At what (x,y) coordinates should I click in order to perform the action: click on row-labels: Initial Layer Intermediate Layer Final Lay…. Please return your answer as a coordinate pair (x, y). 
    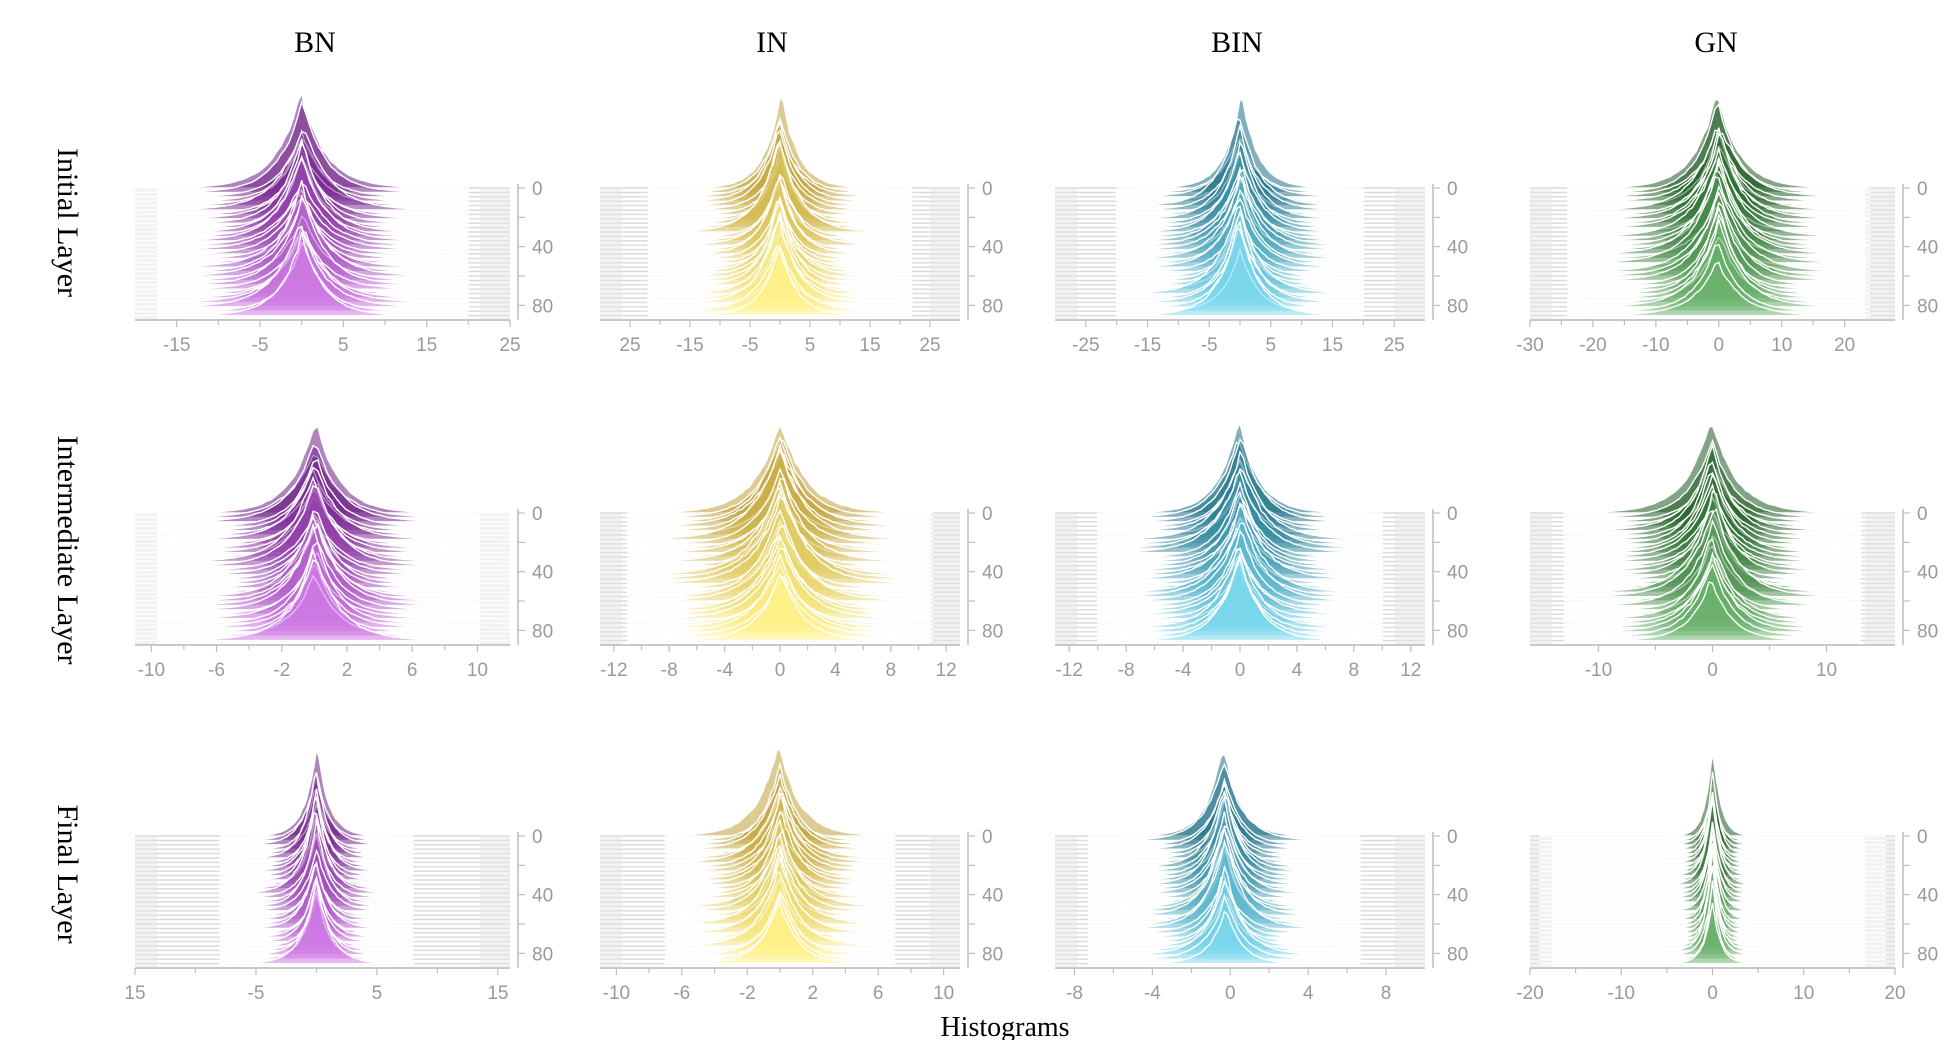
    Looking at the image, I should click on (67, 546).